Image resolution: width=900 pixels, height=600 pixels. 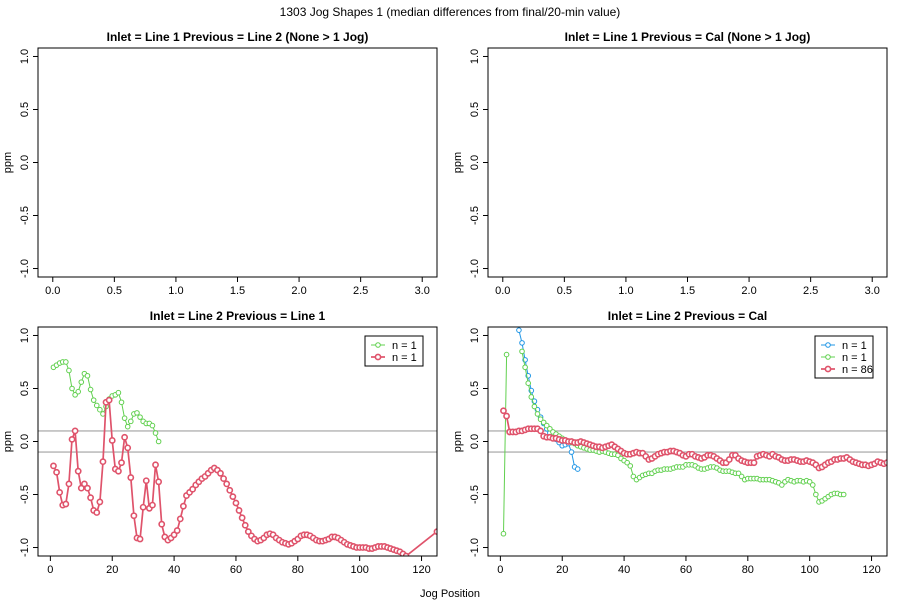 What do you see at coordinates (243, 457) in the screenshot?
I see `plot-area` at bounding box center [243, 457].